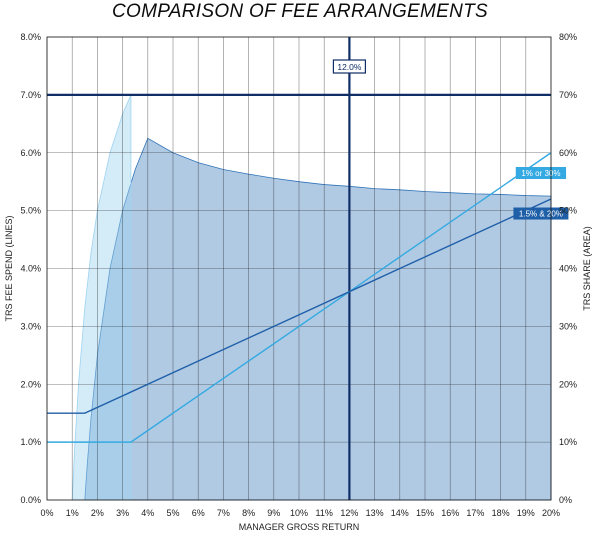 The image size is (600, 539). Describe the element at coordinates (30, 384) in the screenshot. I see `y-tick-label-left: 2.0%` at that location.